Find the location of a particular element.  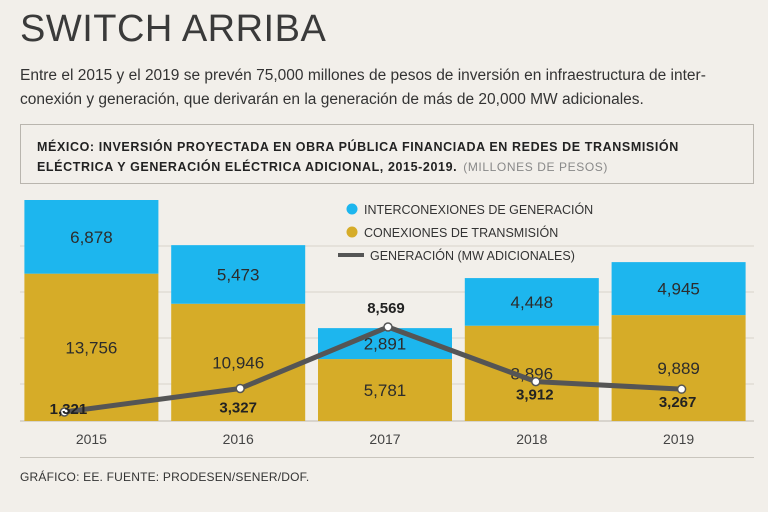

footer-rule is located at coordinates (387, 457).